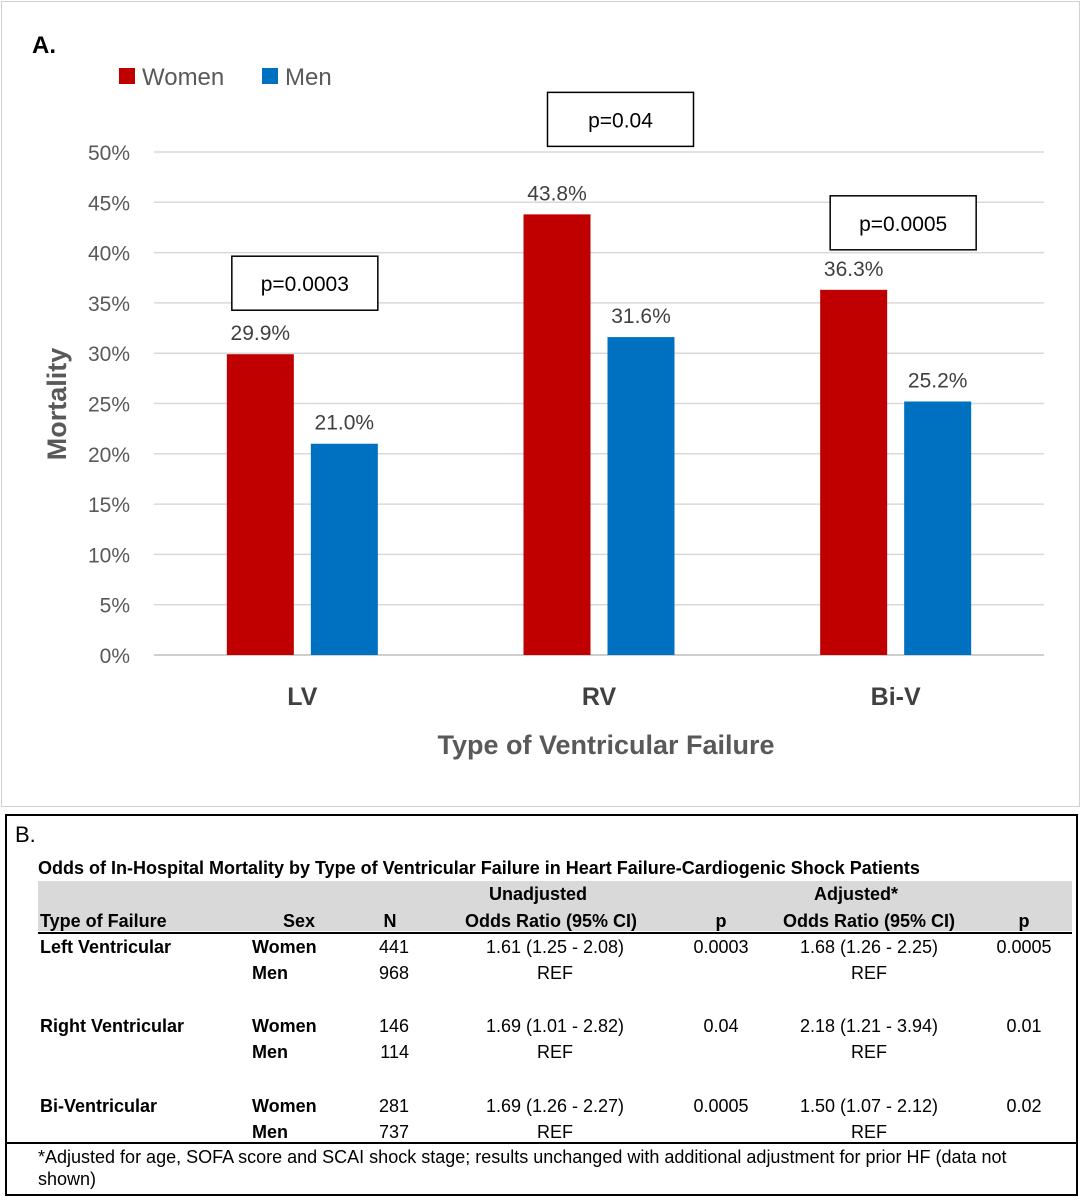  I want to click on row-n: 737, so click(393, 1132).